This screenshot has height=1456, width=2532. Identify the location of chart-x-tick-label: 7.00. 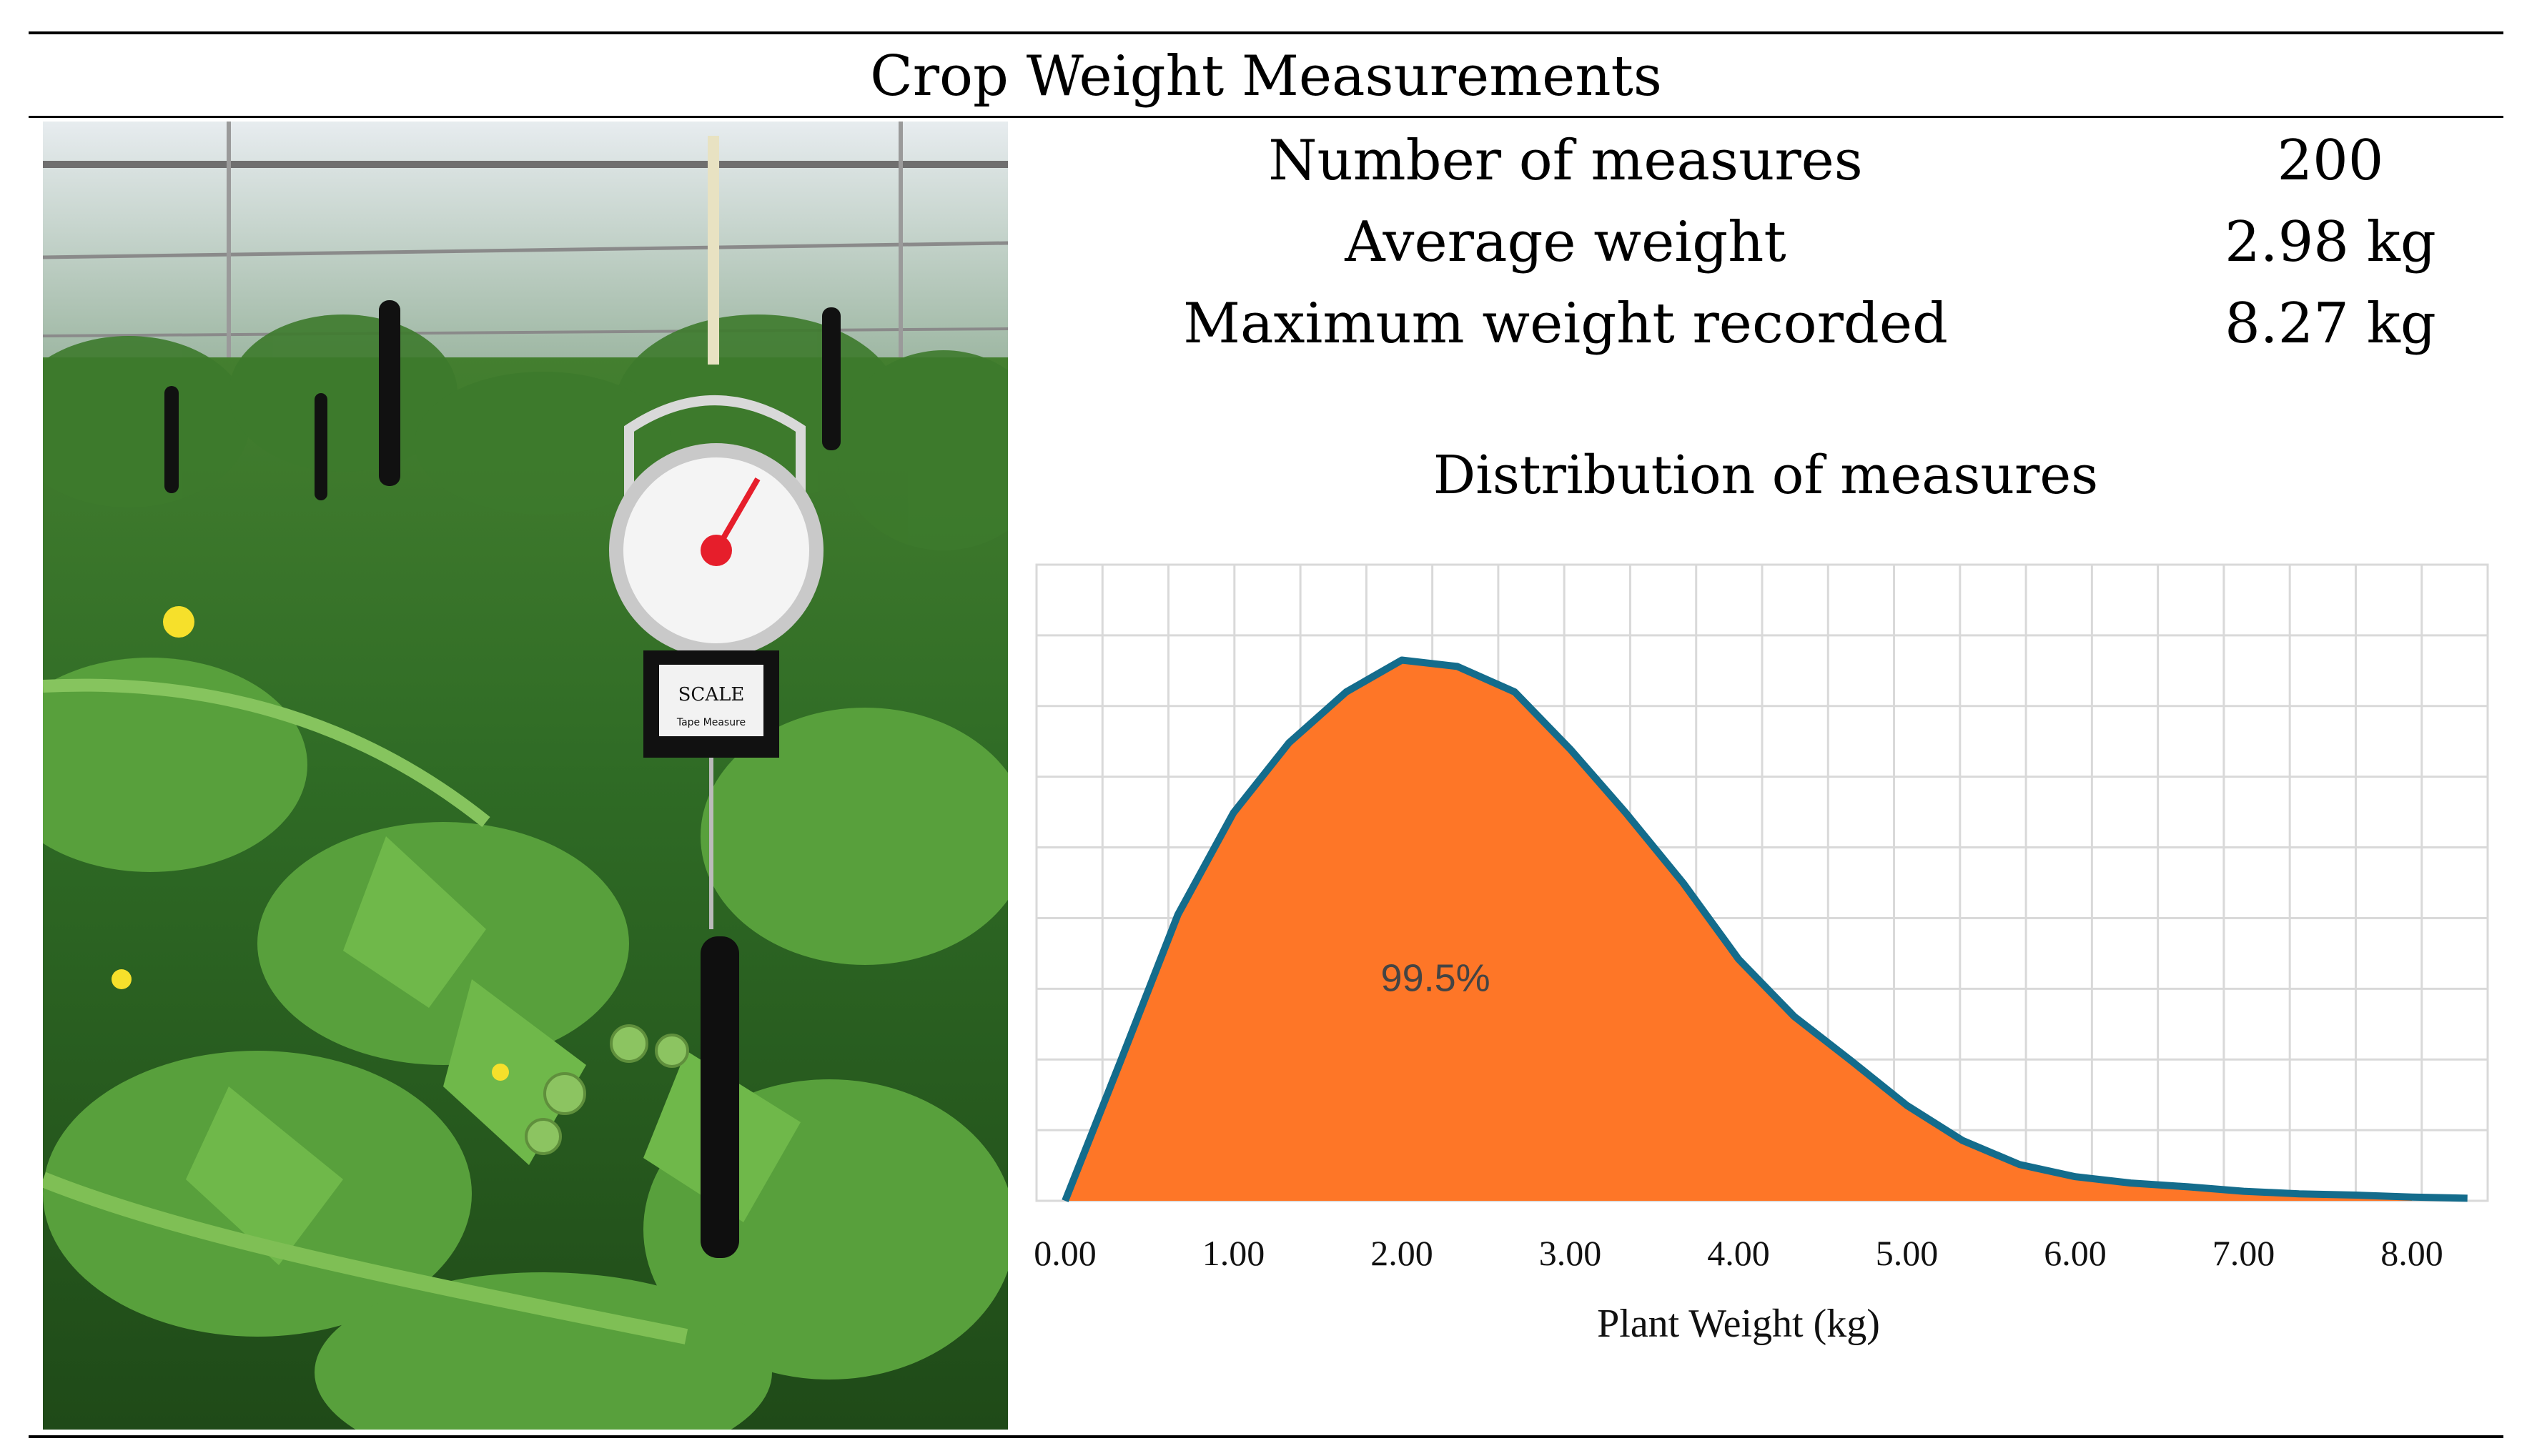
(2243, 1253).